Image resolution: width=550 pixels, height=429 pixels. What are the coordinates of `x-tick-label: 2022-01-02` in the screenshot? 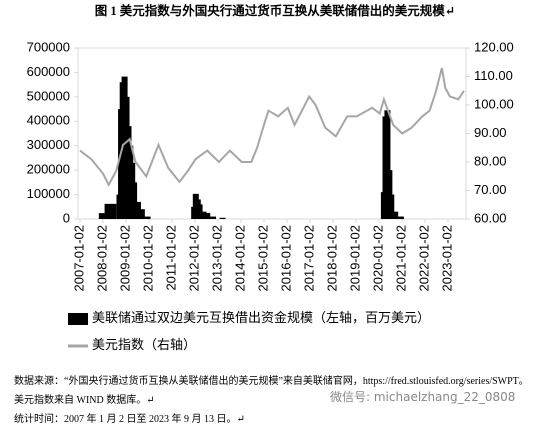 It's located at (423, 258).